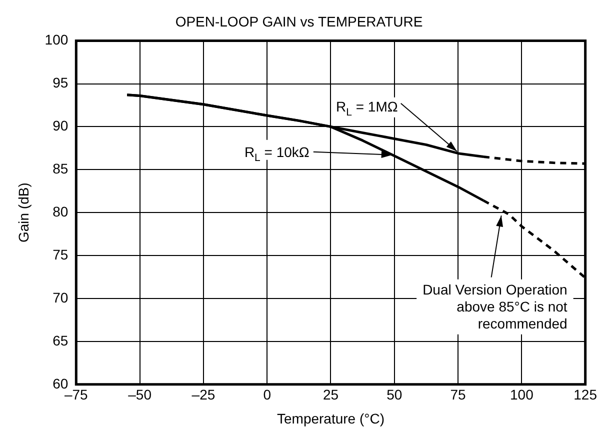 The height and width of the screenshot is (444, 608). Describe the element at coordinates (394, 394) in the screenshot. I see `x-tick-label: 50` at that location.